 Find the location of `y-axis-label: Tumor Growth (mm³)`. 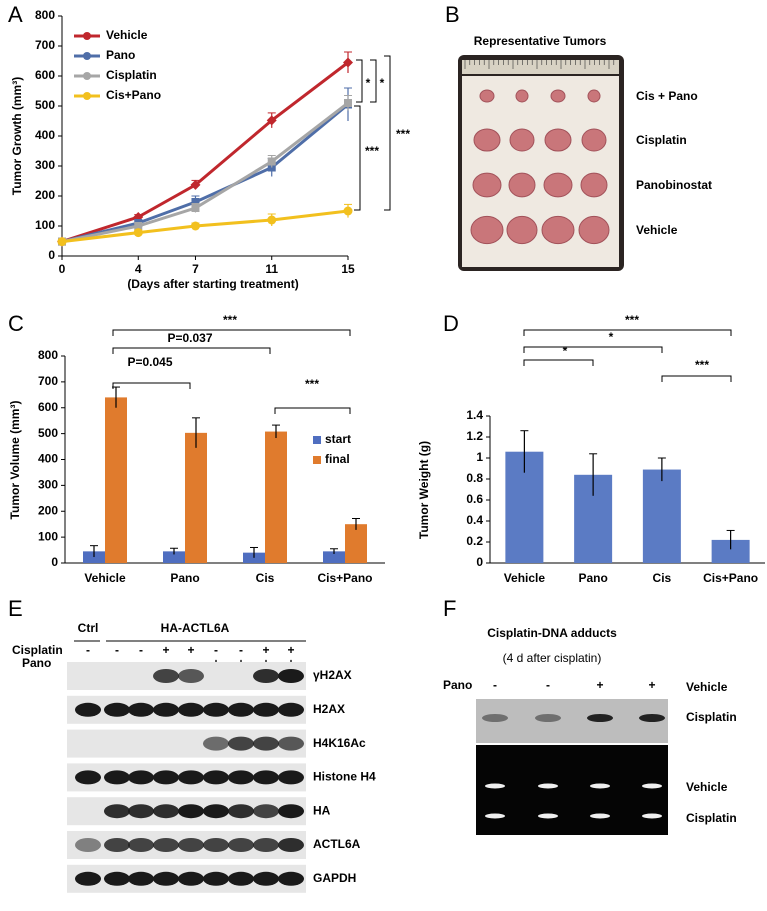

y-axis-label: Tumor Growth (mm³) is located at coordinates (17, 136).